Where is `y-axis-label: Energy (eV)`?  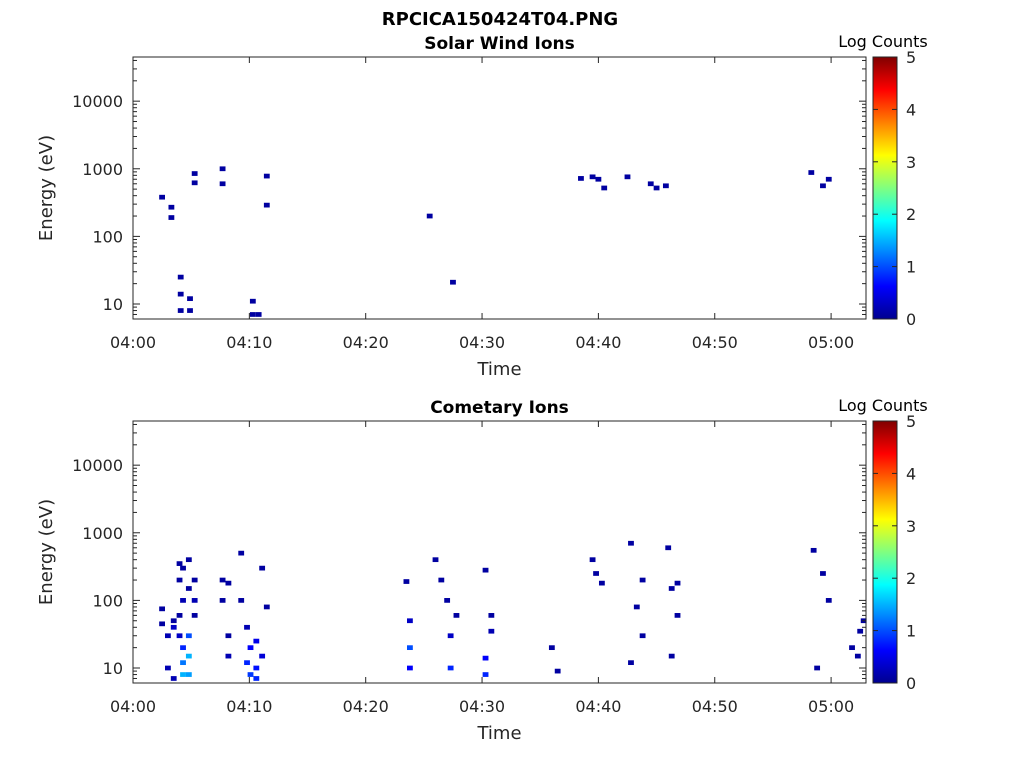
y-axis-label: Energy (eV) is located at coordinates (46, 188).